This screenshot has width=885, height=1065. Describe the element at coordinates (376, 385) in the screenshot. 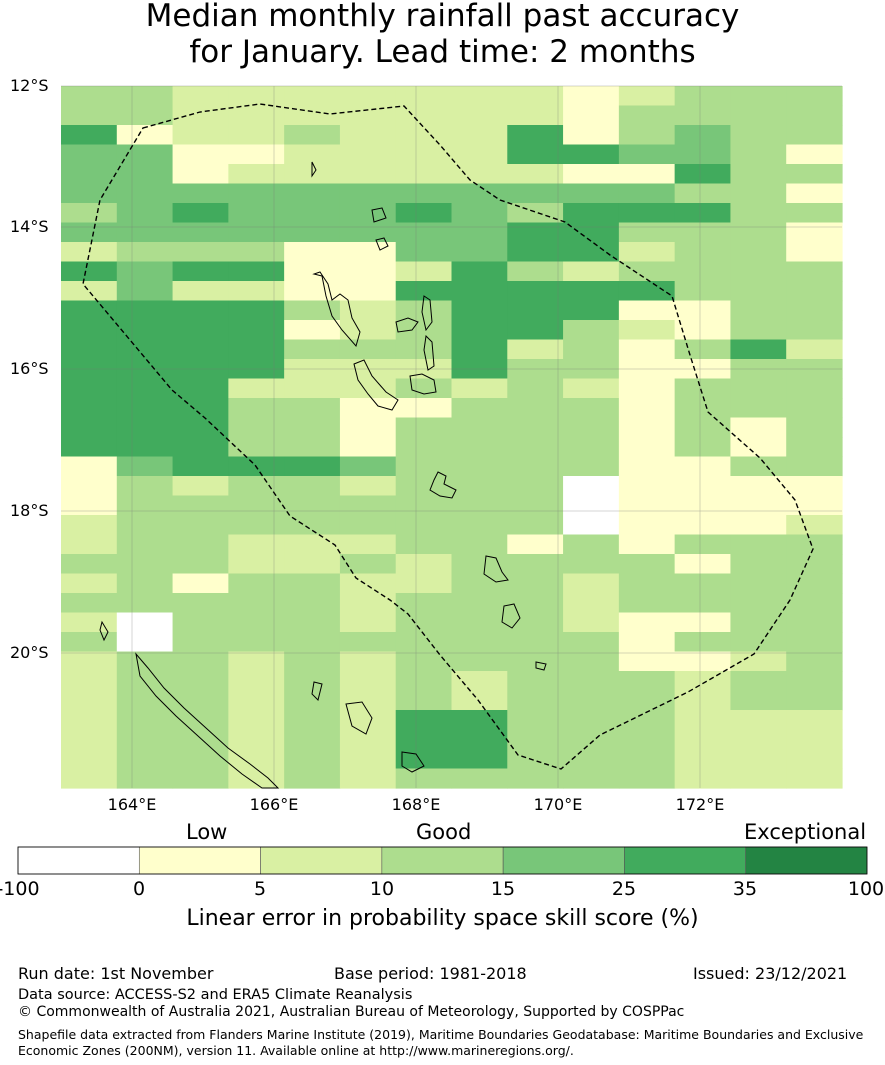

I see `island-malakula` at that location.